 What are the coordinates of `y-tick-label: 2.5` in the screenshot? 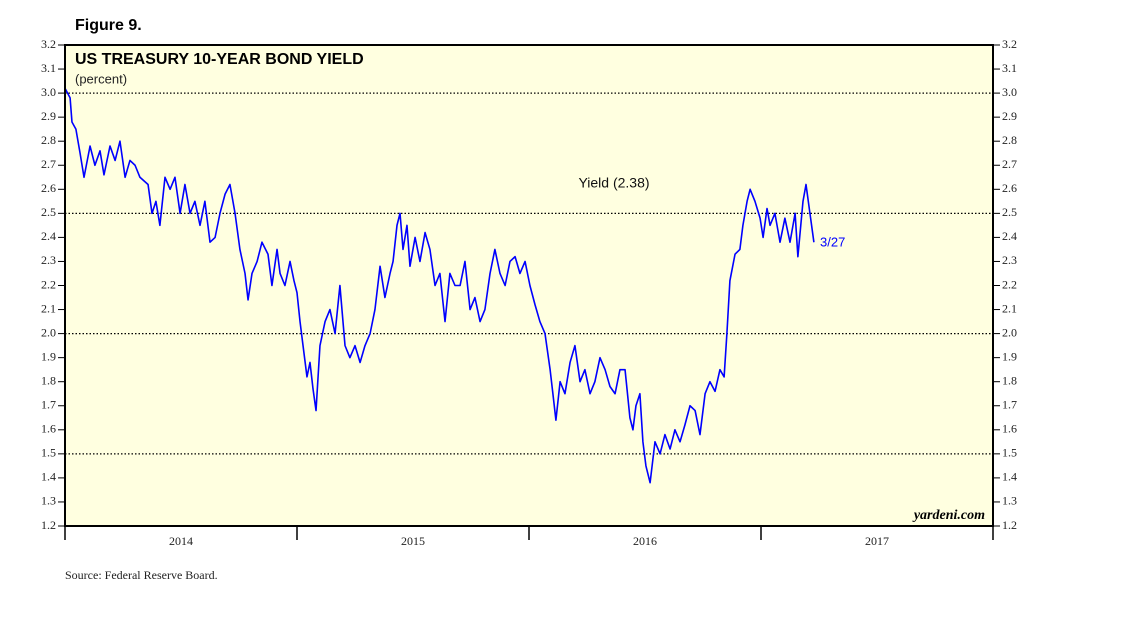 It's located at (48, 212).